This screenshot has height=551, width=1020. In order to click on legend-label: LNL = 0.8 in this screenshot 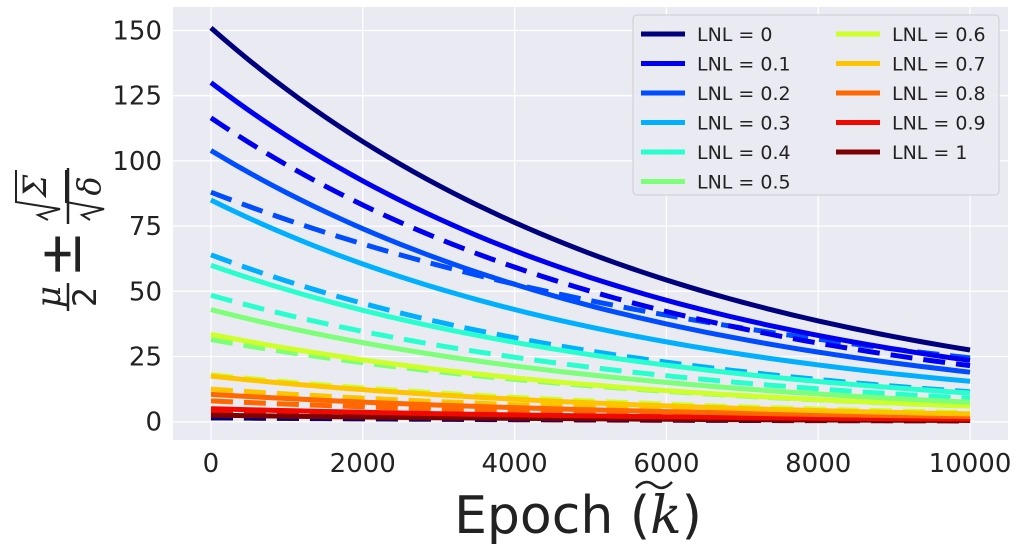, I will do `click(939, 94)`.